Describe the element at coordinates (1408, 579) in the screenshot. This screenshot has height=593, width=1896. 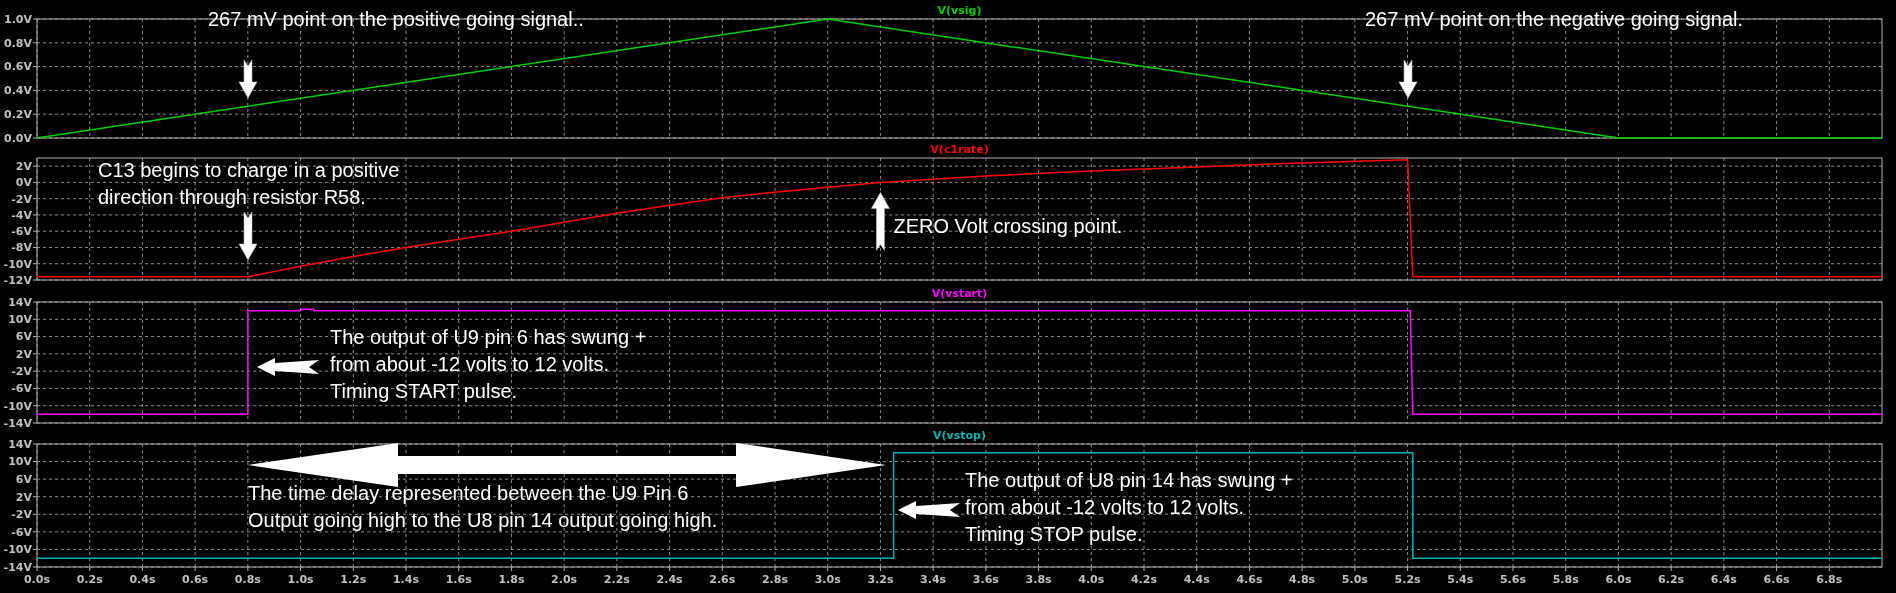
I see `x-tick-label: 5.2s` at that location.